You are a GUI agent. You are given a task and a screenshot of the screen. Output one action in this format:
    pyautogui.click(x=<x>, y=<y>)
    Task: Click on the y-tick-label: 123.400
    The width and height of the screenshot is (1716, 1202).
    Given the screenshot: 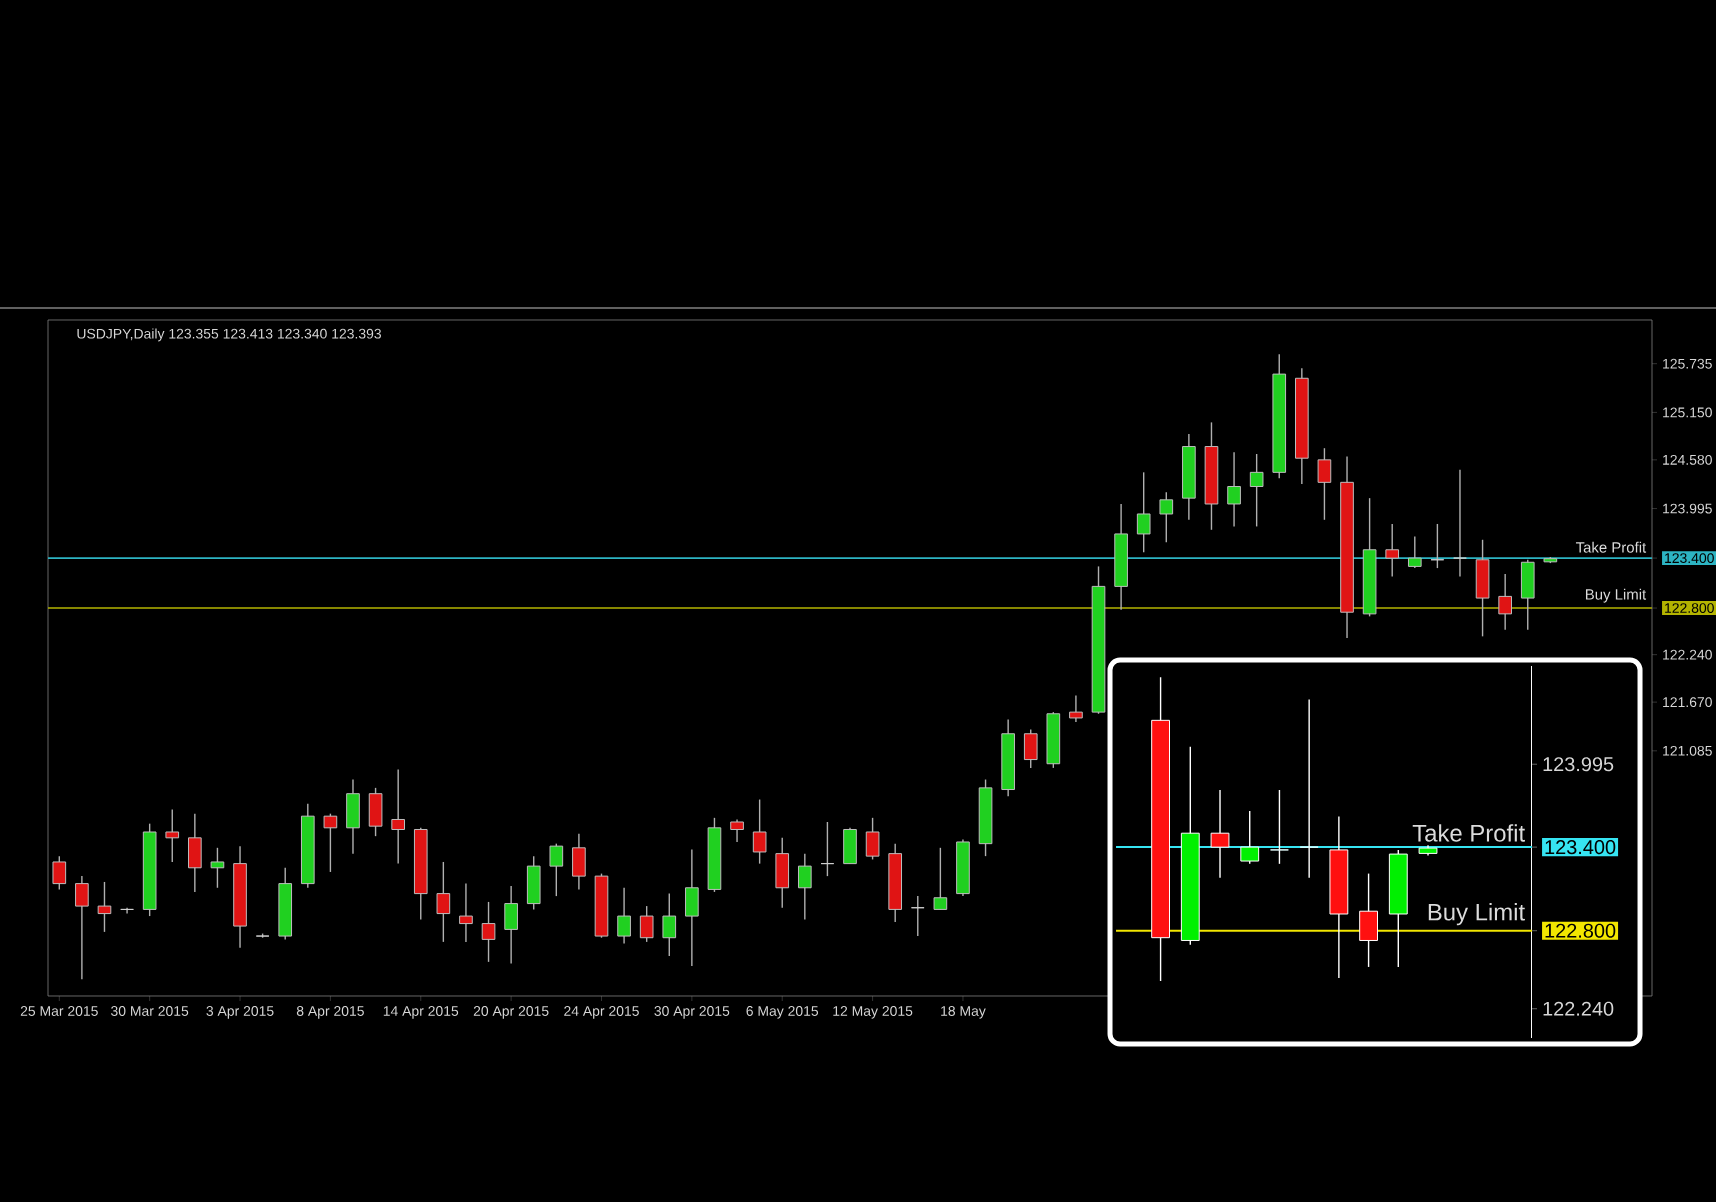 What is the action you would take?
    pyautogui.click(x=1580, y=847)
    